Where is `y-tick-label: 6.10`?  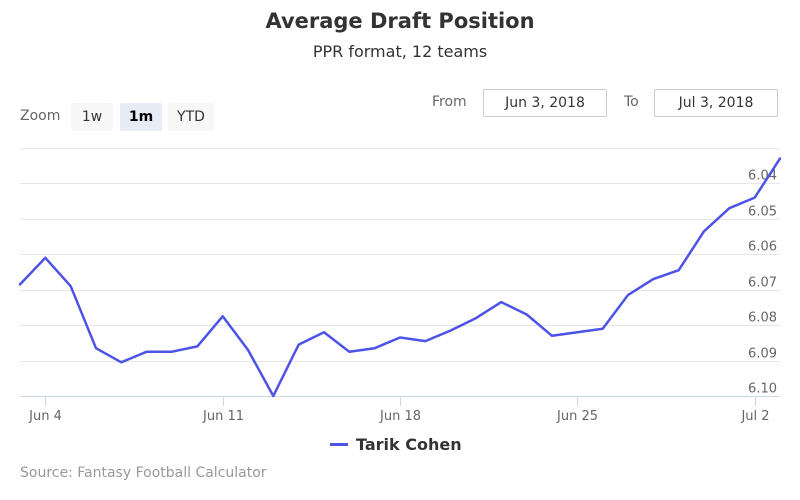
y-tick-label: 6.10 is located at coordinates (762, 389).